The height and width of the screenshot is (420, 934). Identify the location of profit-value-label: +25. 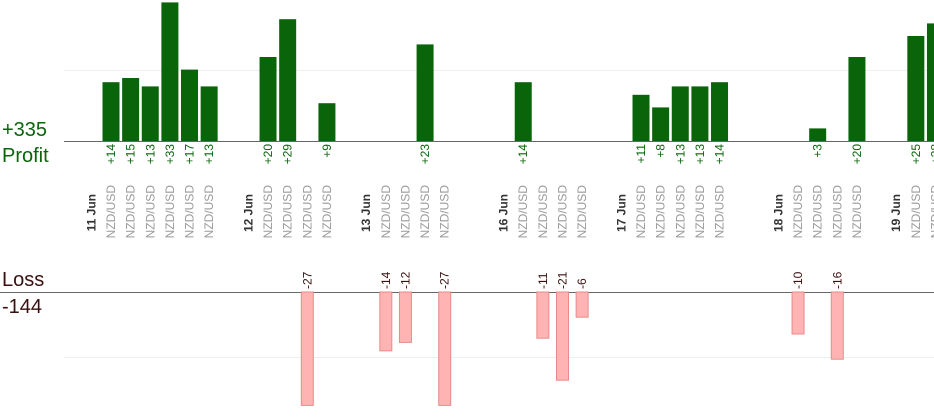
(916, 154).